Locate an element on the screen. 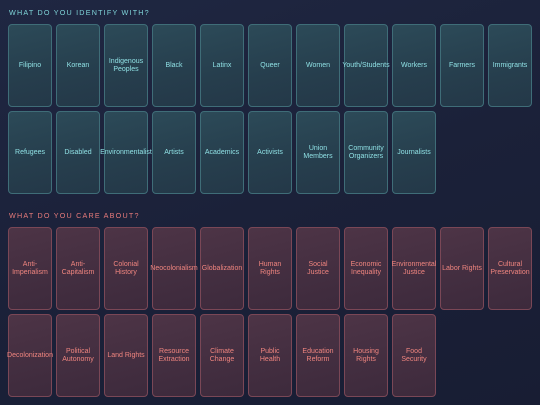  care-tile-housing-rights: Housing Rights is located at coordinates (366, 355).